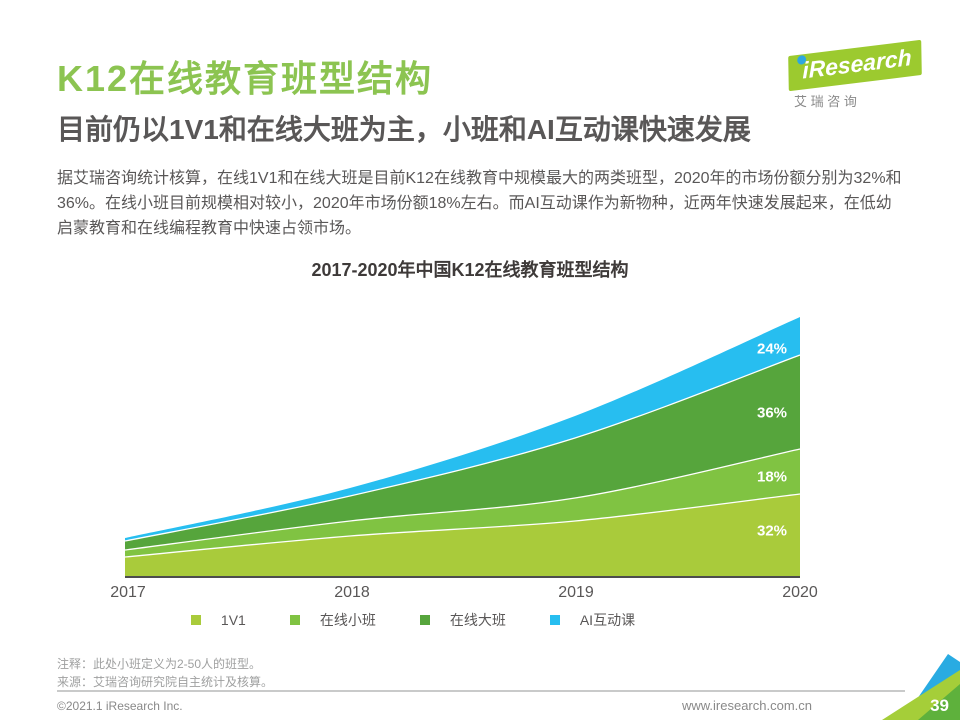 The width and height of the screenshot is (960, 720). Describe the element at coordinates (855, 74) in the screenshot. I see `iresearch-logo: iResearch 艾 瑞 咨 询` at that location.